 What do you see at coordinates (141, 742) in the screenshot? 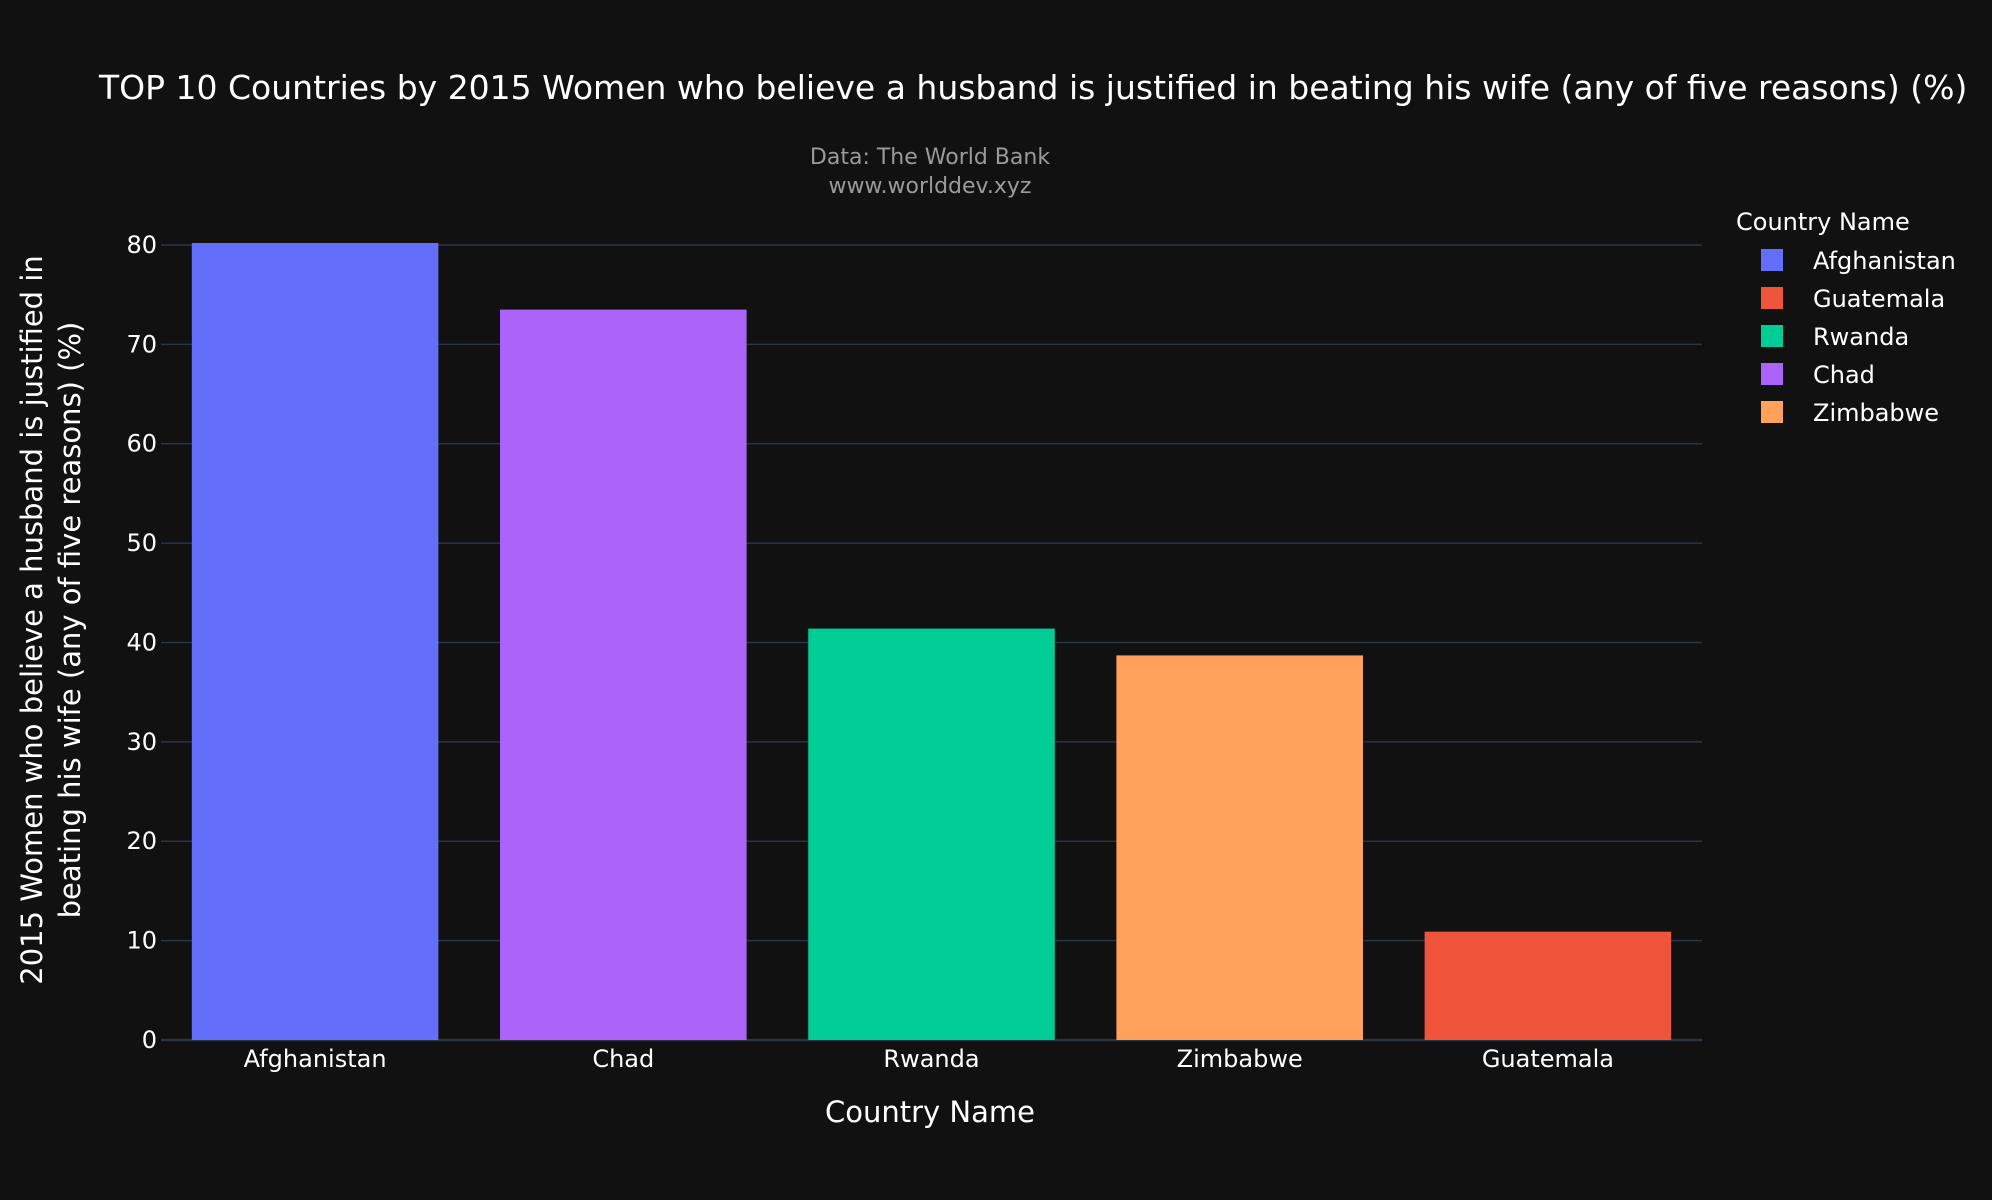
I see `y-tick-label: 30` at bounding box center [141, 742].